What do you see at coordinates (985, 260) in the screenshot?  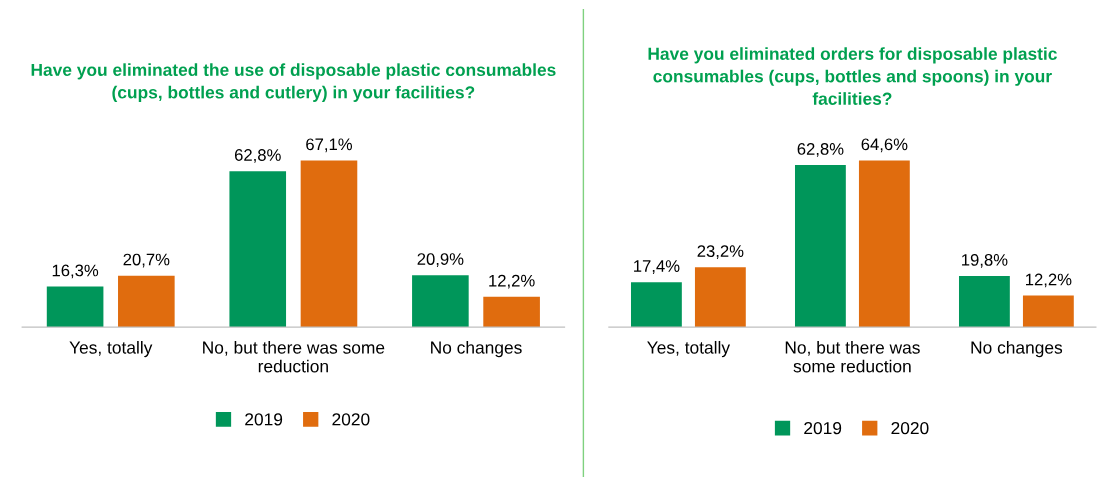 I see `data-label: 19,8%` at bounding box center [985, 260].